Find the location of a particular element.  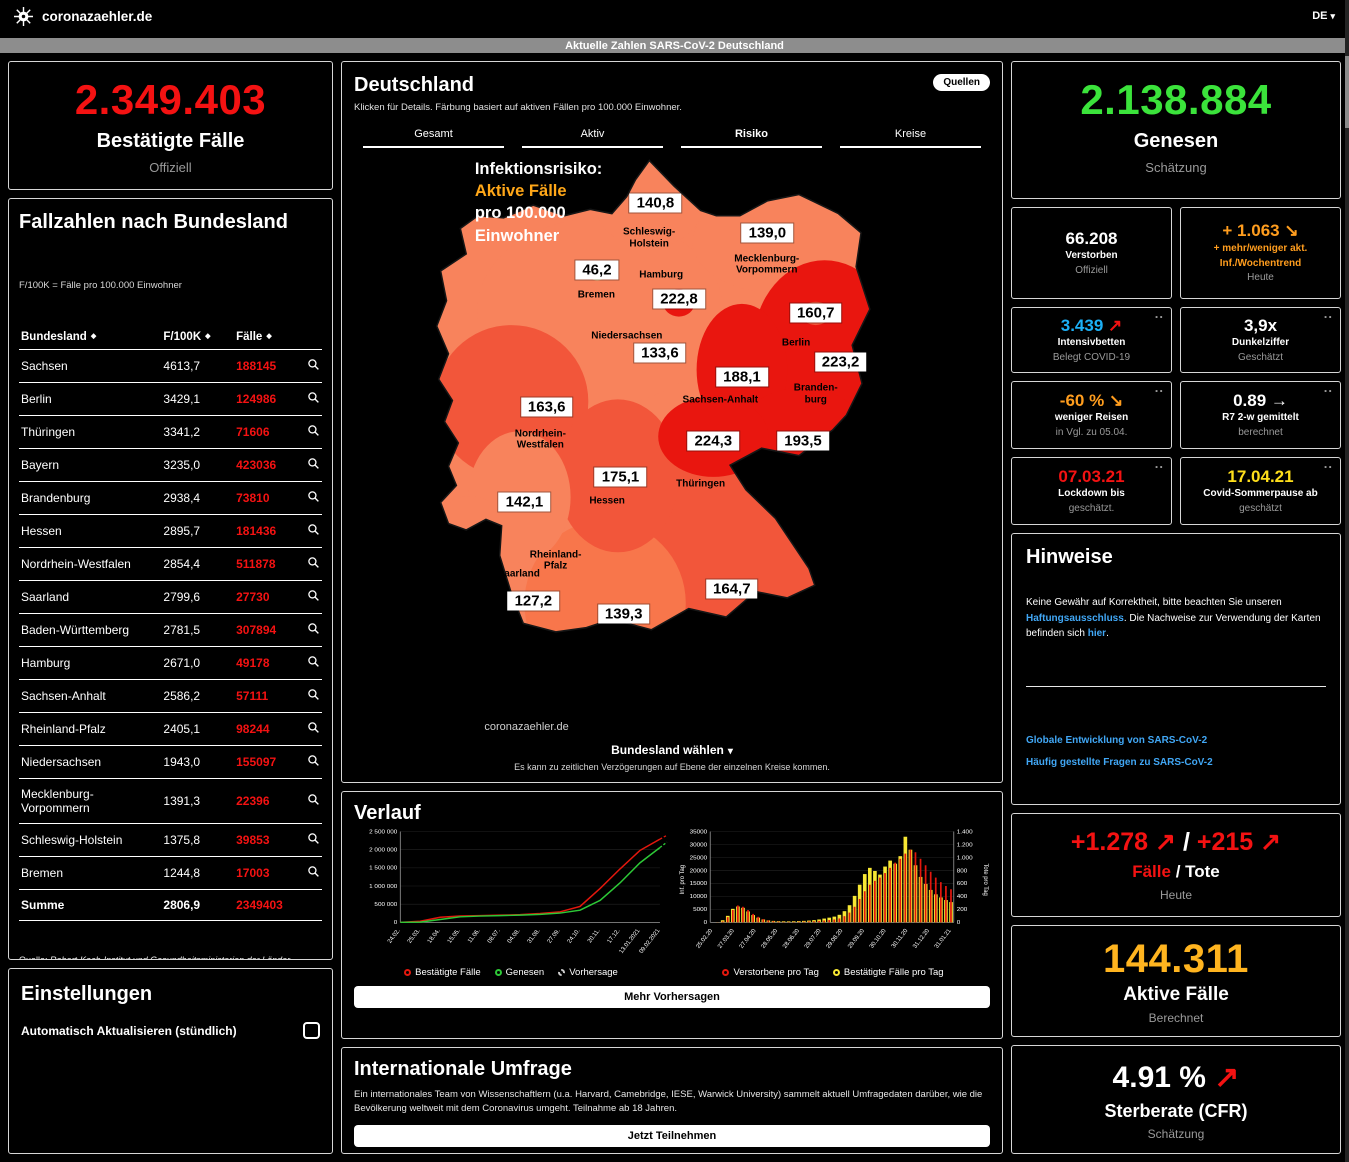

sources-button: Quellen is located at coordinates (961, 82).